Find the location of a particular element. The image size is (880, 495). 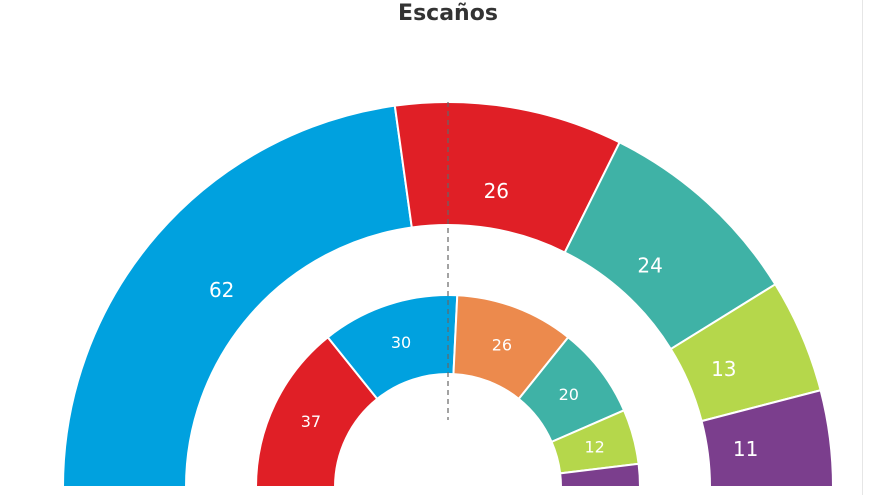

outer-slice-label-0: 62 is located at coordinates (221, 290).